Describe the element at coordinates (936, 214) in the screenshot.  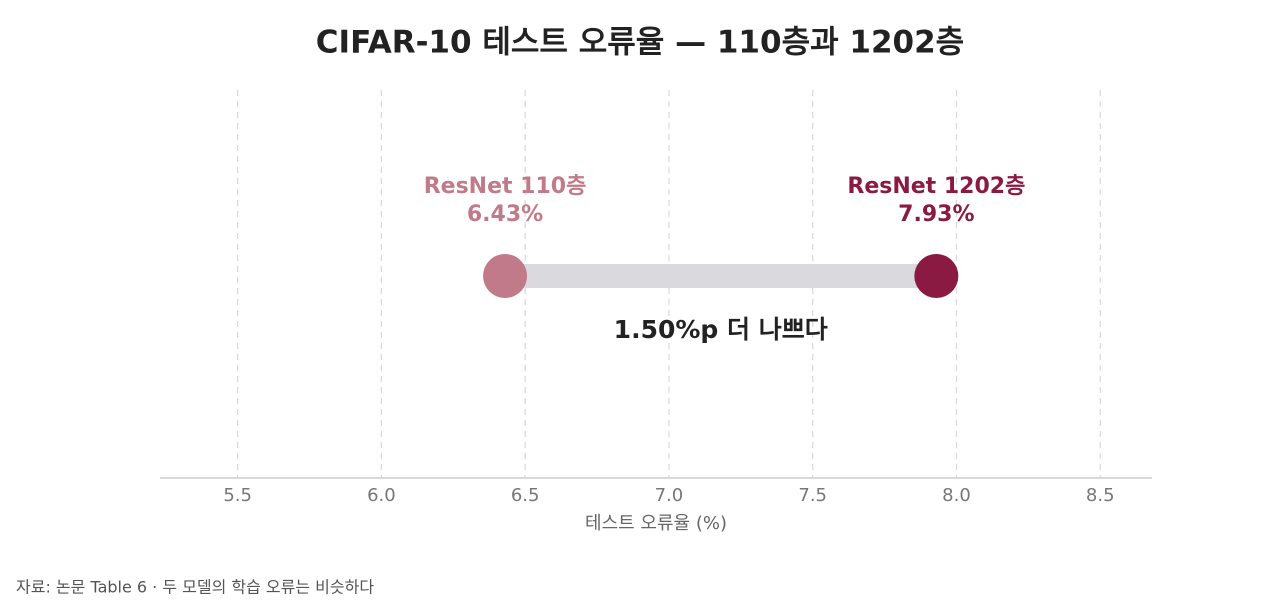
I see `value-label: 7.93%` at that location.